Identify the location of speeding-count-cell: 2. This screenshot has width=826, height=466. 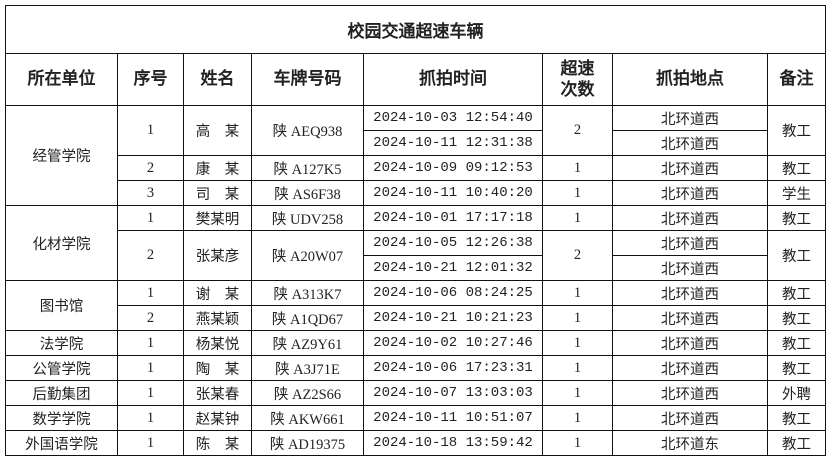
(577, 255).